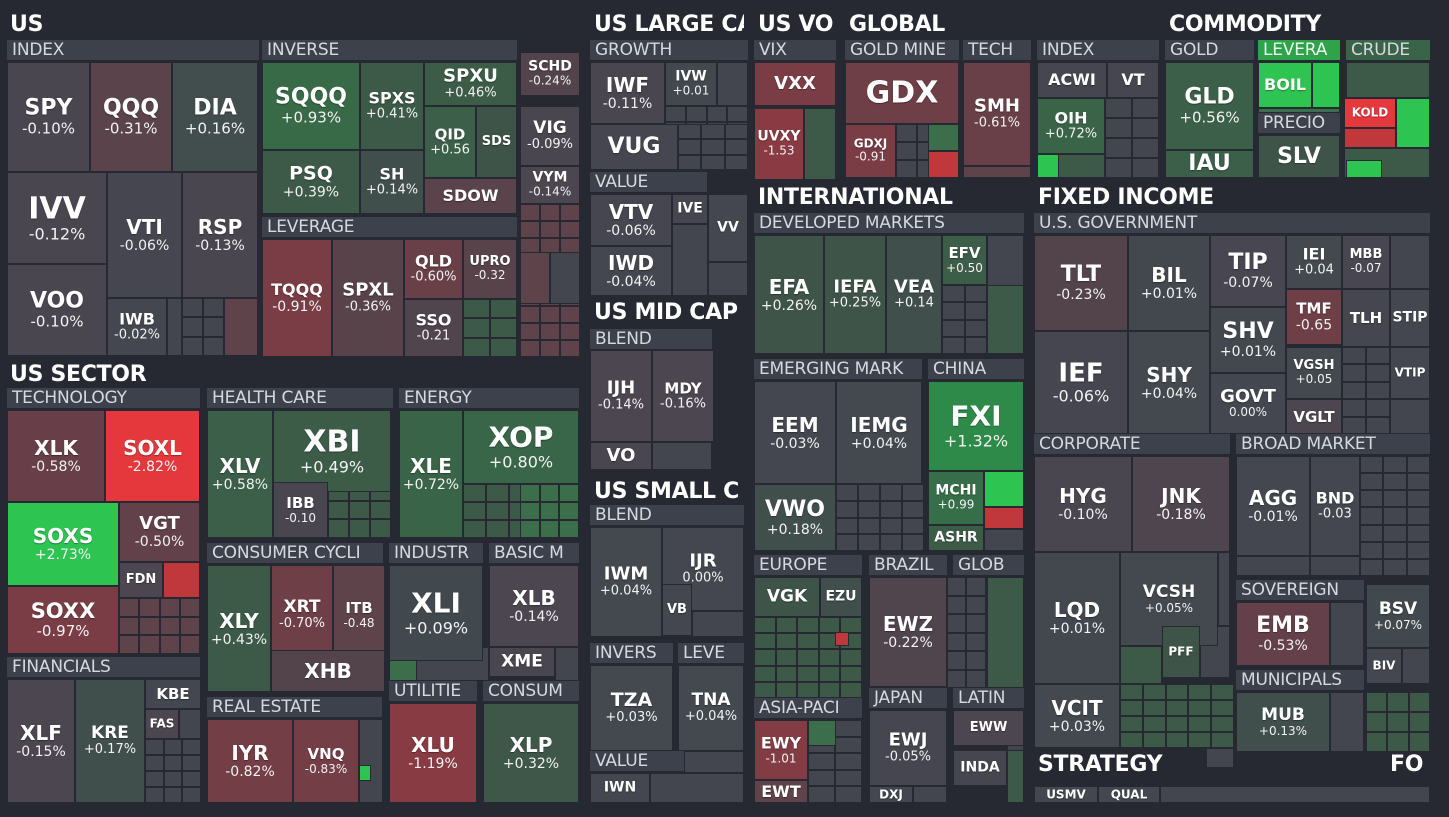 Image resolution: width=1449 pixels, height=817 pixels. What do you see at coordinates (531, 753) in the screenshot?
I see `etf-tile-xlp: XLP +0.32%` at bounding box center [531, 753].